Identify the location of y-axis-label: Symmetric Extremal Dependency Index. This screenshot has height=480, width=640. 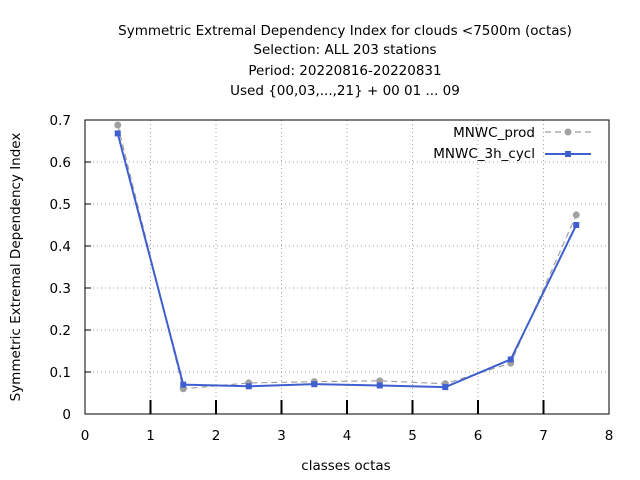
(16, 267).